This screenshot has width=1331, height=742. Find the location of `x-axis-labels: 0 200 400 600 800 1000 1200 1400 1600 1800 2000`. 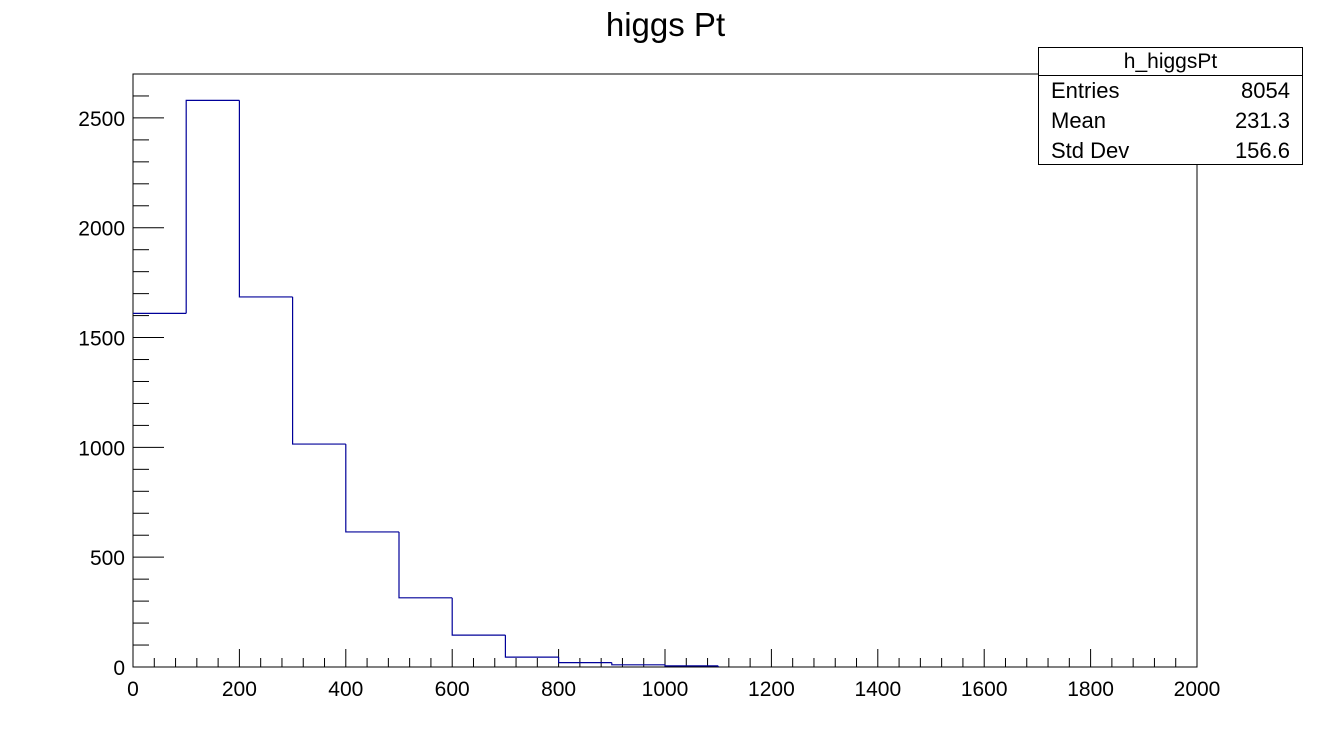

x-axis-labels: 0 200 400 600 800 1000 1200 1400 1600 1800 2000 is located at coordinates (673, 689).